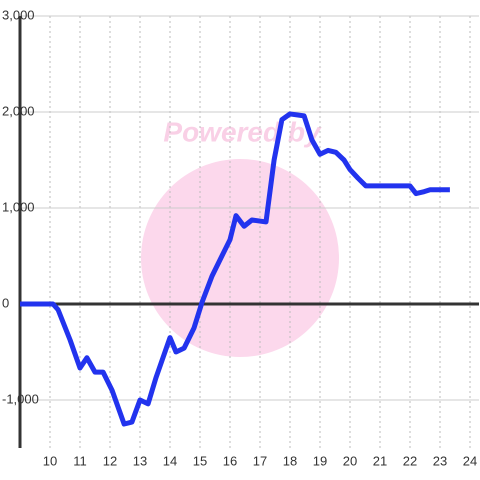 The image size is (480, 480). What do you see at coordinates (170, 460) in the screenshot?
I see `x-tick-label: 14` at bounding box center [170, 460].